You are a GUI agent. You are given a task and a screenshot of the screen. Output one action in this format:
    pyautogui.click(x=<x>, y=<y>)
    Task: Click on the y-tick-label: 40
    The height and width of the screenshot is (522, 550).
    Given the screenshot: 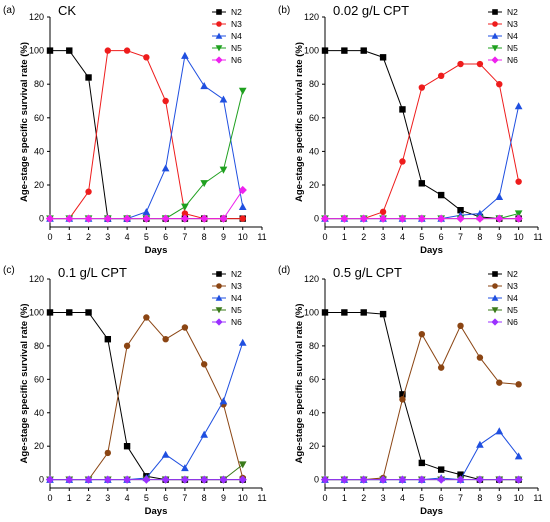 What is the action you would take?
    pyautogui.click(x=314, y=413)
    